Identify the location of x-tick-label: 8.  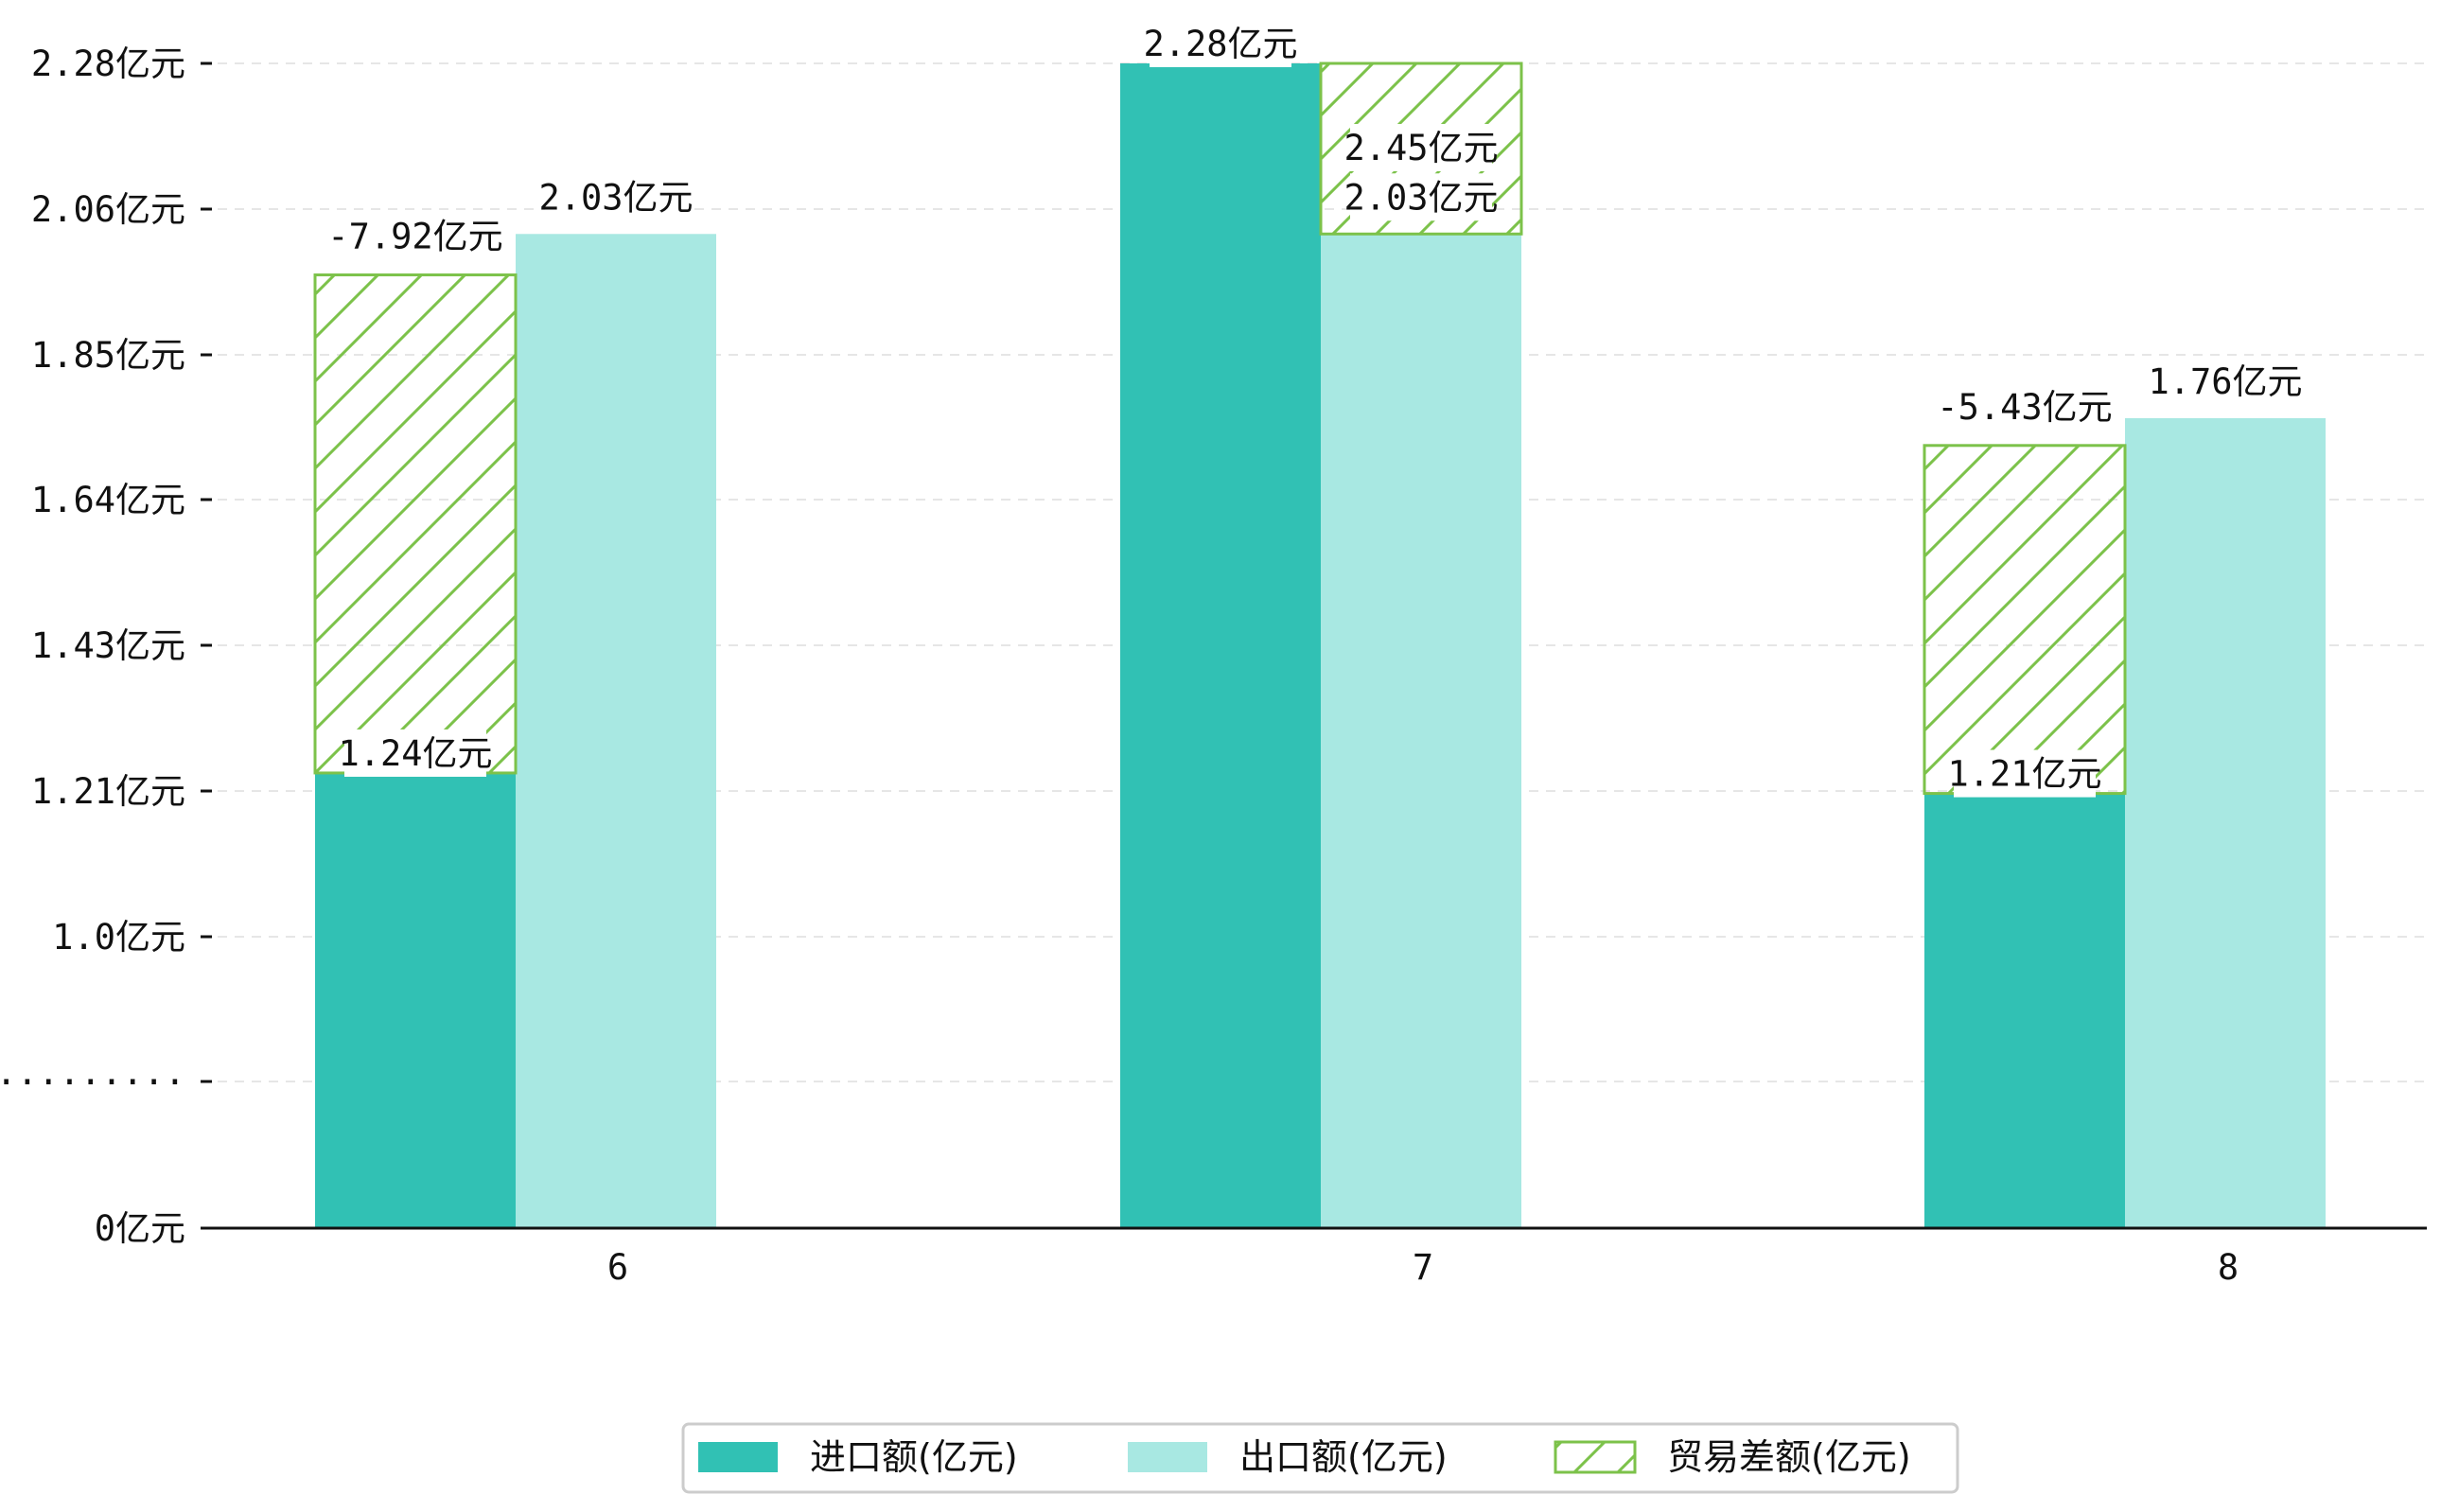
(2228, 1267).